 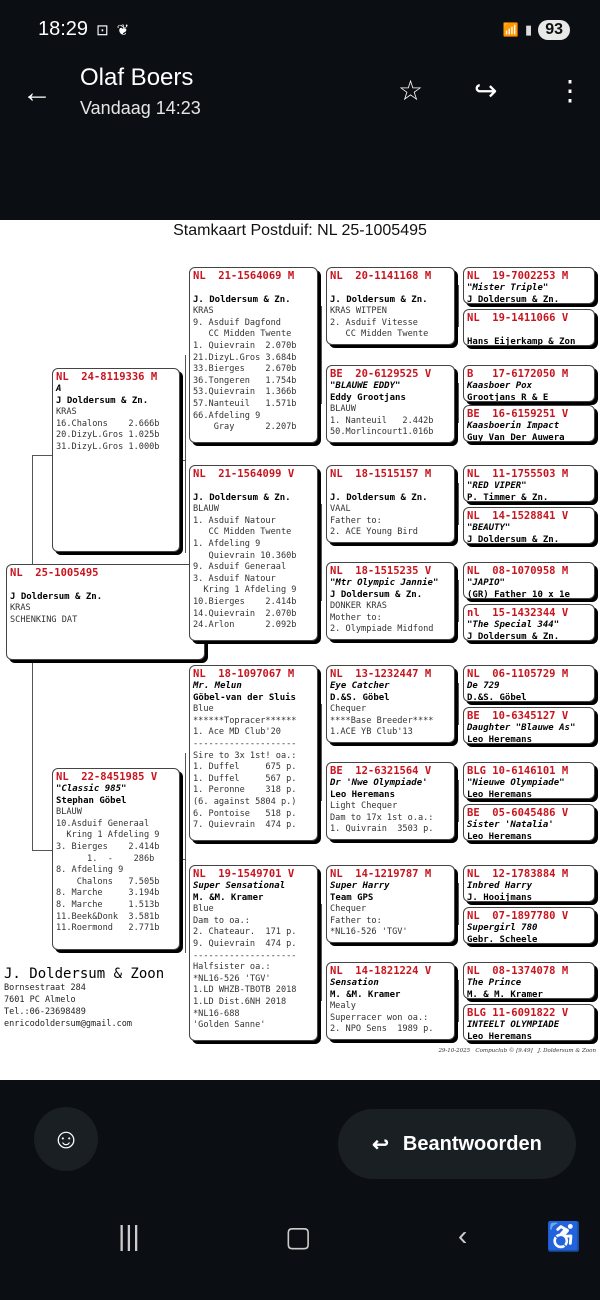 What do you see at coordinates (245, 601) in the screenshot?
I see `detail-line: 10.Bierges 2.414b` at bounding box center [245, 601].